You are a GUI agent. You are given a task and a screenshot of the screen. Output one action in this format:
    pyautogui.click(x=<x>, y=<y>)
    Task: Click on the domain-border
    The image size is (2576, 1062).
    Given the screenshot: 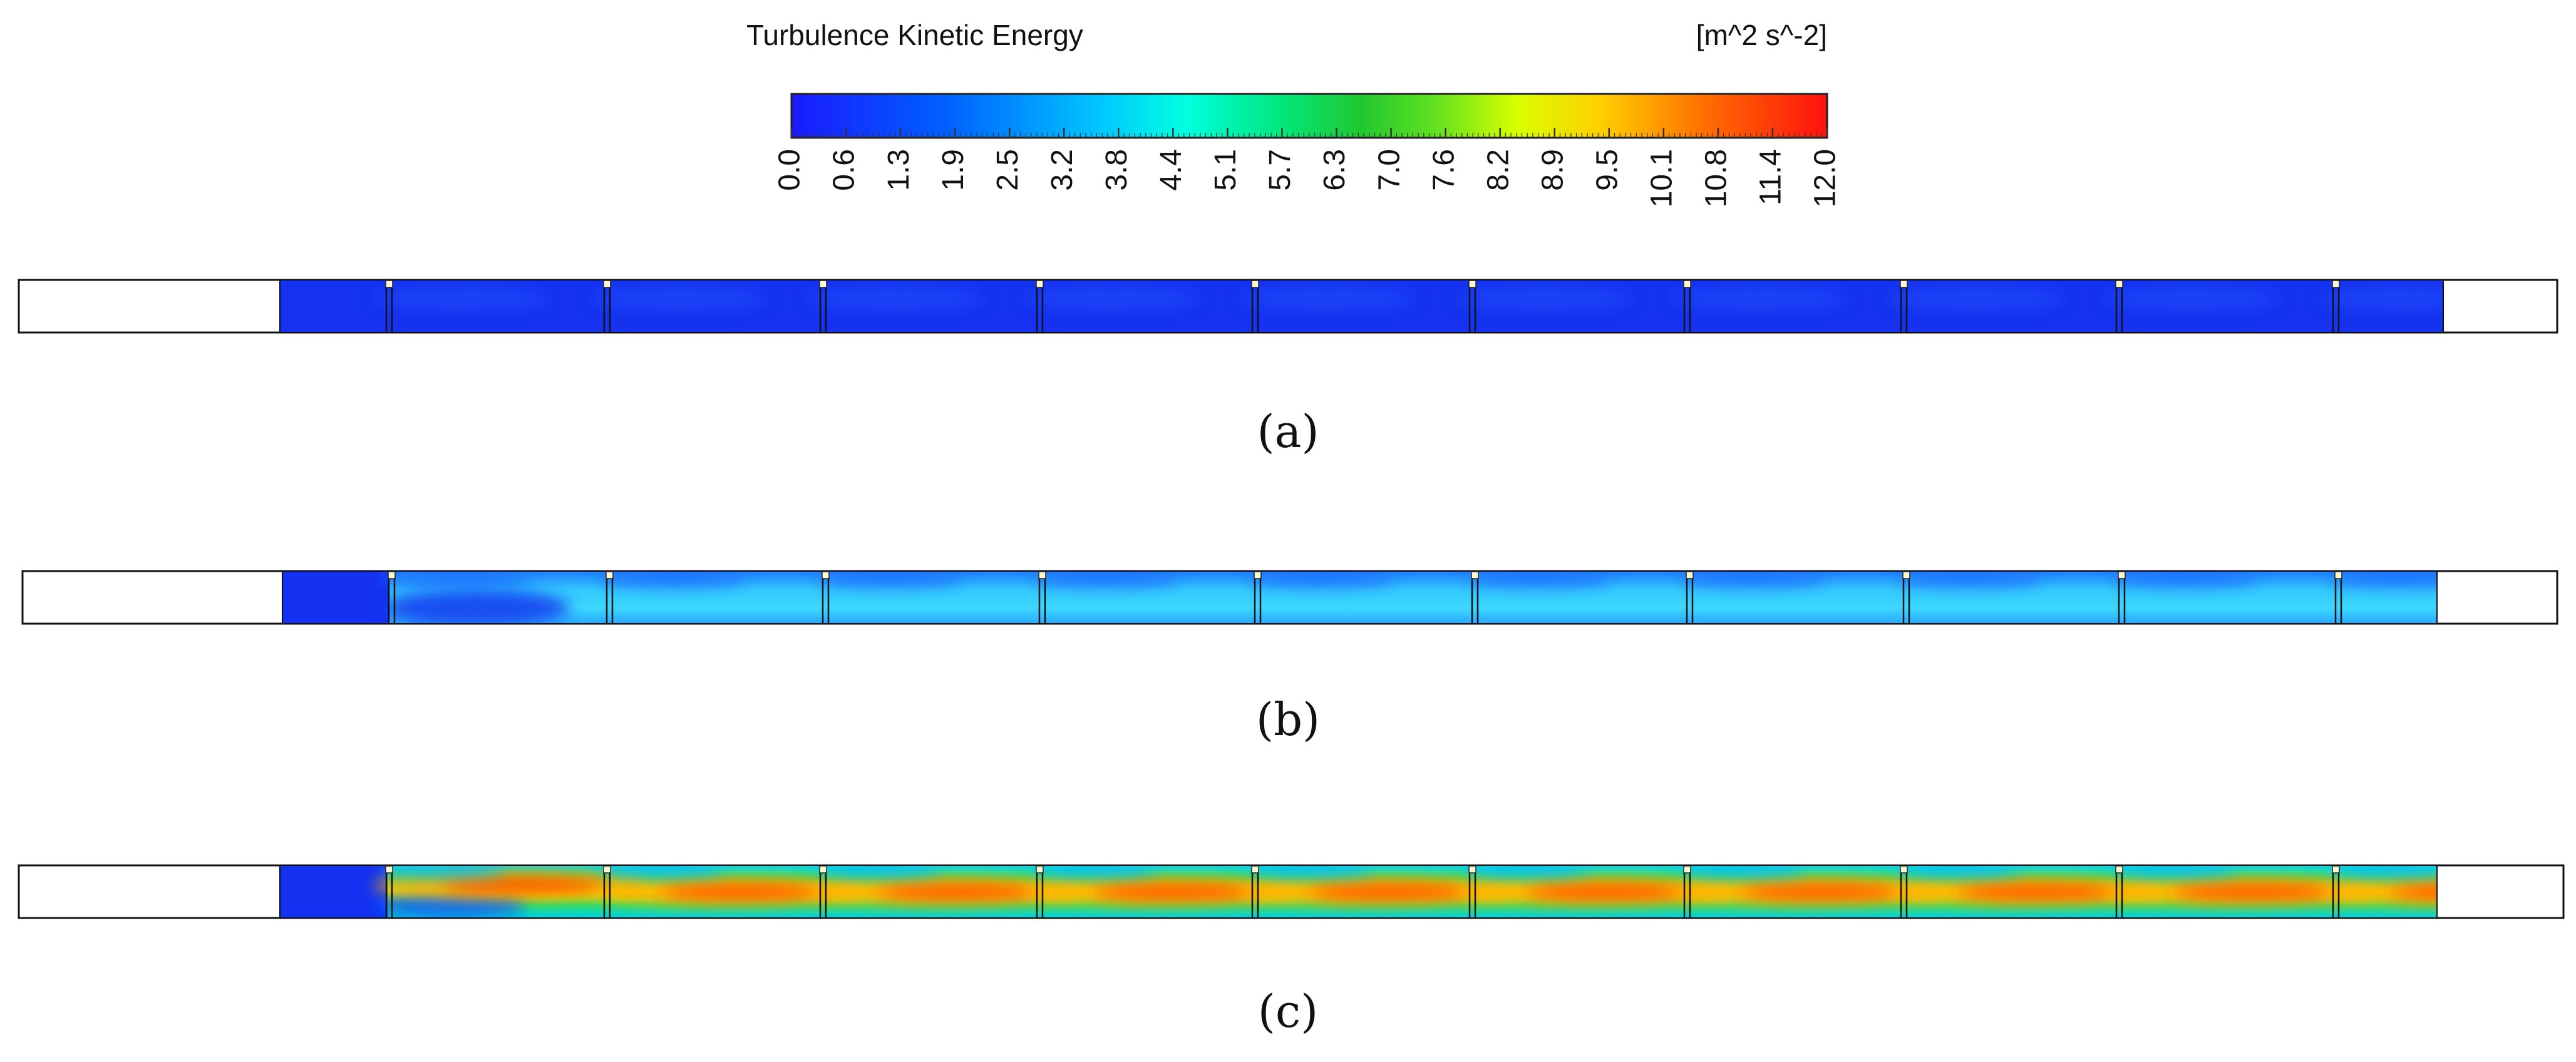 What is the action you would take?
    pyautogui.click(x=1359, y=892)
    